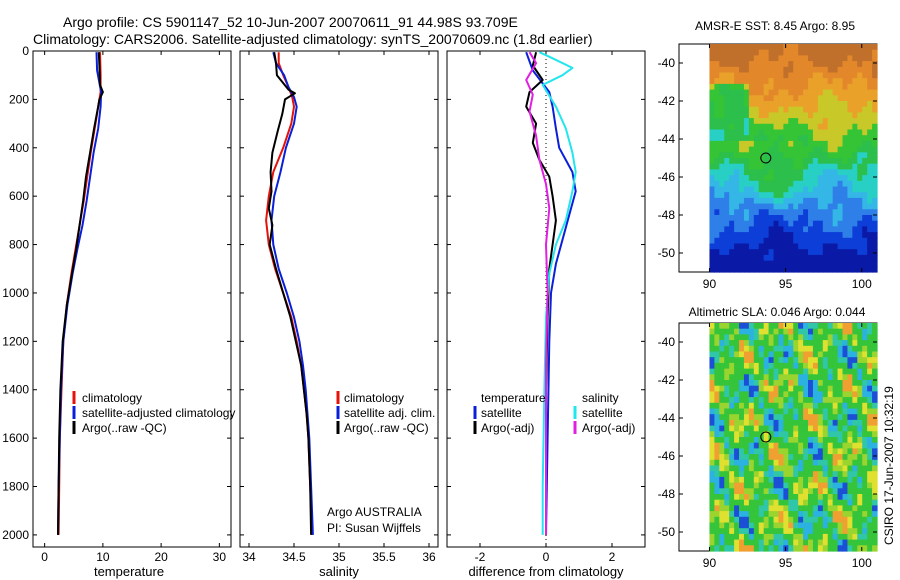  I want to click on y-tick-label: 200, so click(19, 99).